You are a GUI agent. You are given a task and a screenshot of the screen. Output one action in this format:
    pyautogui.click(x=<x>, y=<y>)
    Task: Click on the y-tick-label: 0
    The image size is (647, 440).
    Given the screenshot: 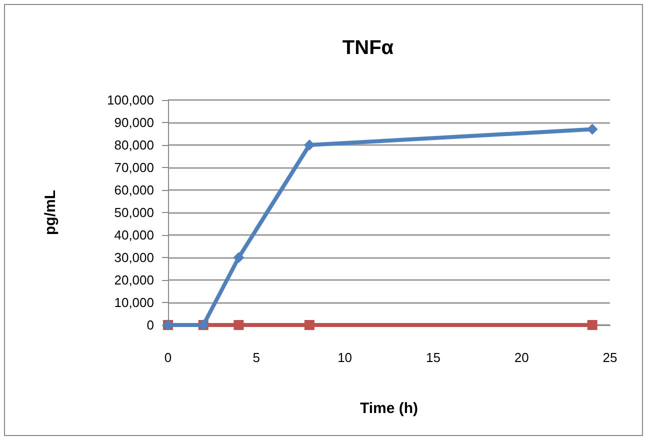 What is the action you would take?
    pyautogui.click(x=150, y=325)
    